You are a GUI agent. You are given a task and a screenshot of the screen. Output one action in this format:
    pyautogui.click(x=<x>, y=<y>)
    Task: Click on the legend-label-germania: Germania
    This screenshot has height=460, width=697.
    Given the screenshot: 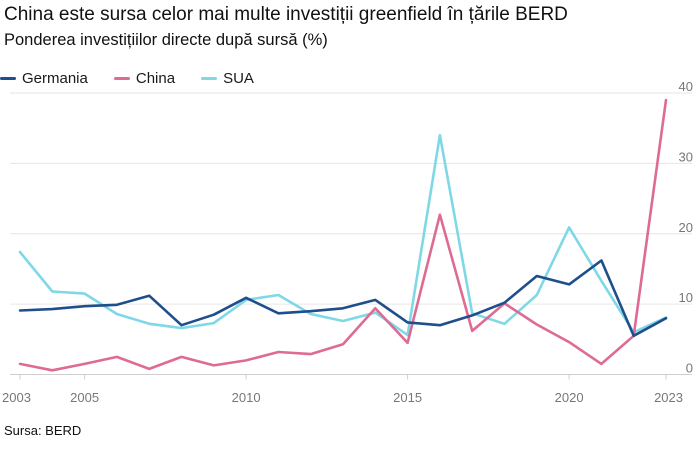 What is the action you would take?
    pyautogui.click(x=55, y=78)
    